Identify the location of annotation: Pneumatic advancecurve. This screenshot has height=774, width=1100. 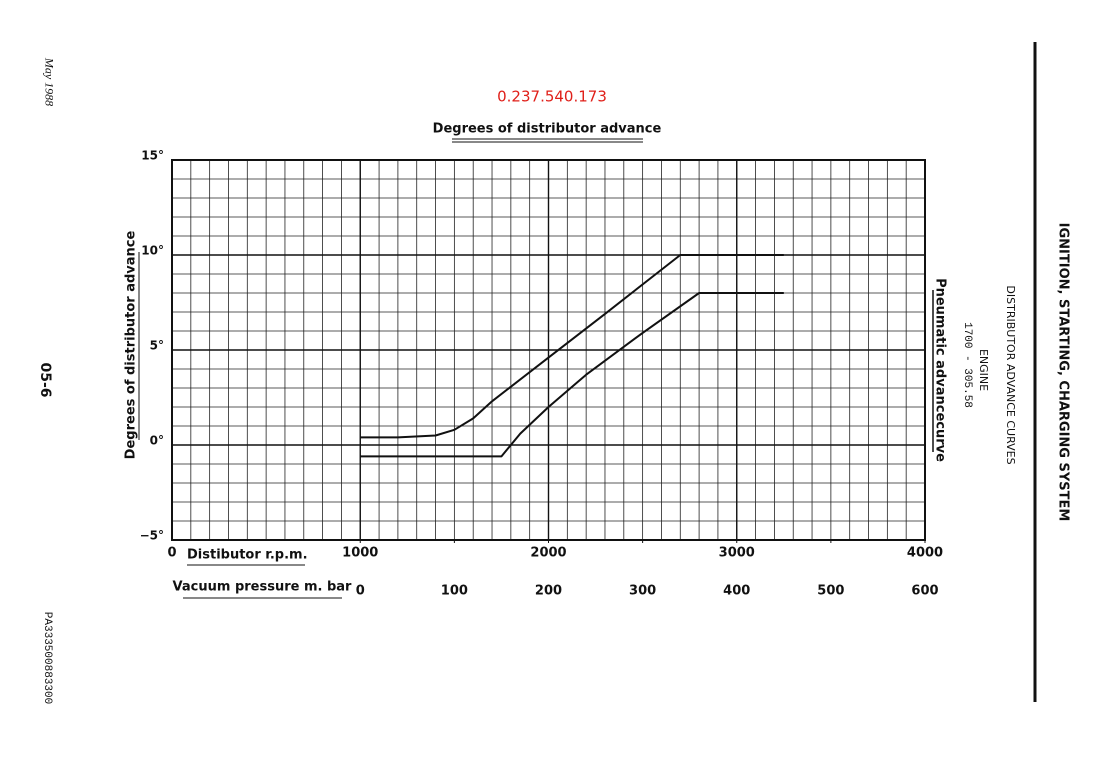
(940, 370).